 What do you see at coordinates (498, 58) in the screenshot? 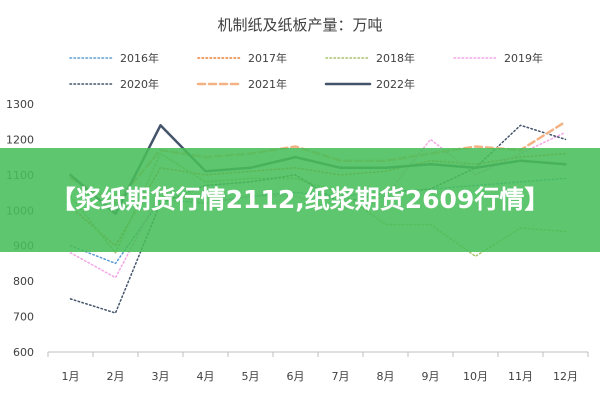
I see `legend-item-2019: 2019年` at bounding box center [498, 58].